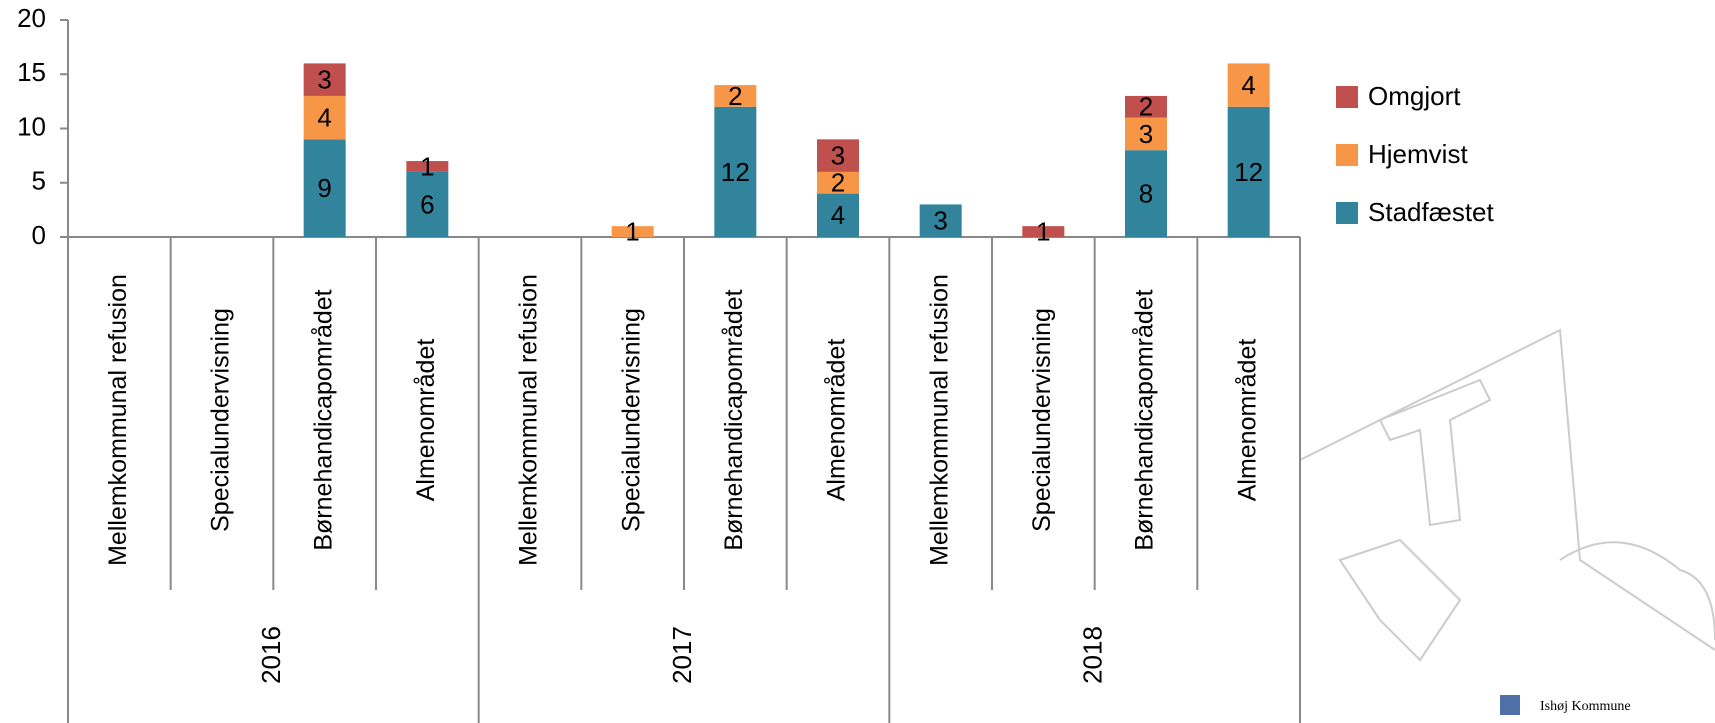 The image size is (1715, 723). What do you see at coordinates (31, 72) in the screenshot?
I see `y-tick-label: 15` at bounding box center [31, 72].